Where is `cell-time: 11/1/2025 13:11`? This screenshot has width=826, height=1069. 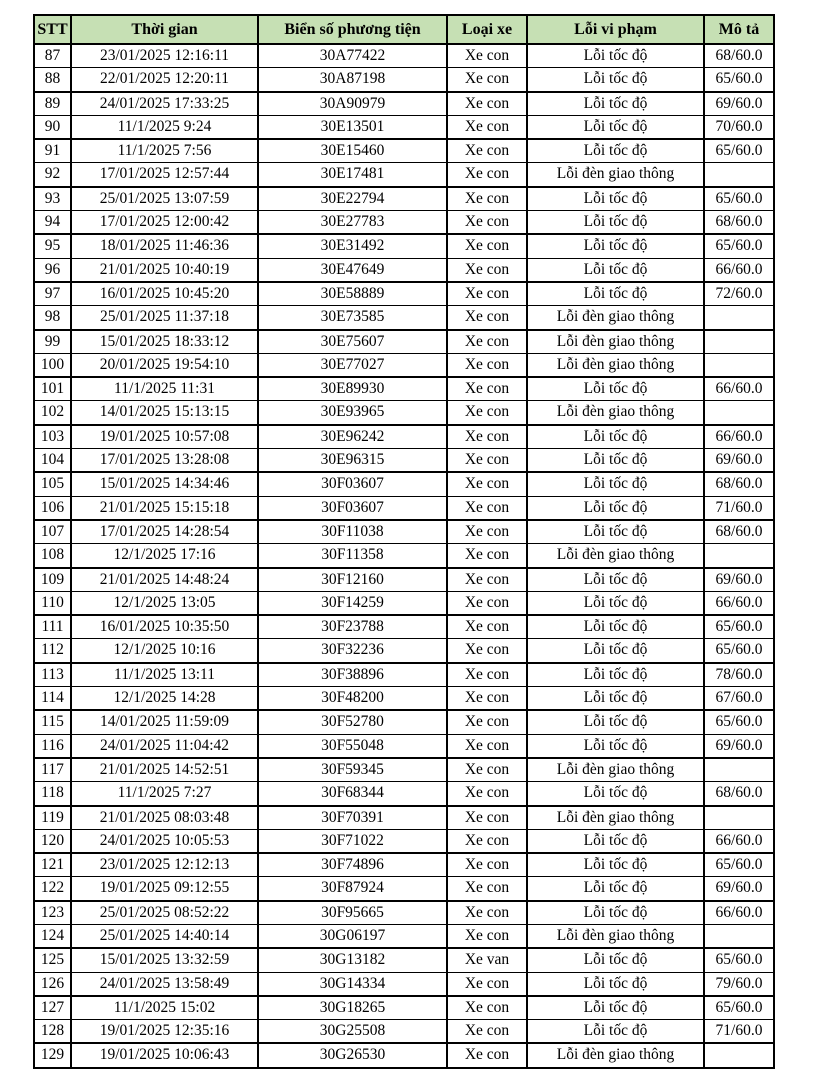 cell-time: 11/1/2025 13:11 is located at coordinates (164, 675).